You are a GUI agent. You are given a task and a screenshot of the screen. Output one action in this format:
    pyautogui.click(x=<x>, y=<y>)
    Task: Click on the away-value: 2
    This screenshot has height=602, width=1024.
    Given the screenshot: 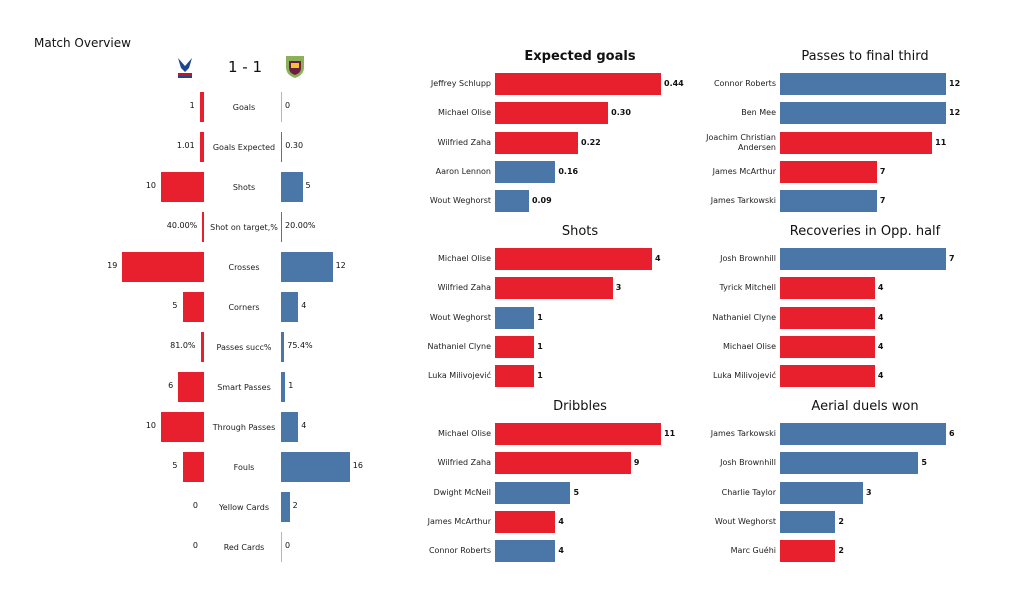 What is the action you would take?
    pyautogui.click(x=295, y=505)
    